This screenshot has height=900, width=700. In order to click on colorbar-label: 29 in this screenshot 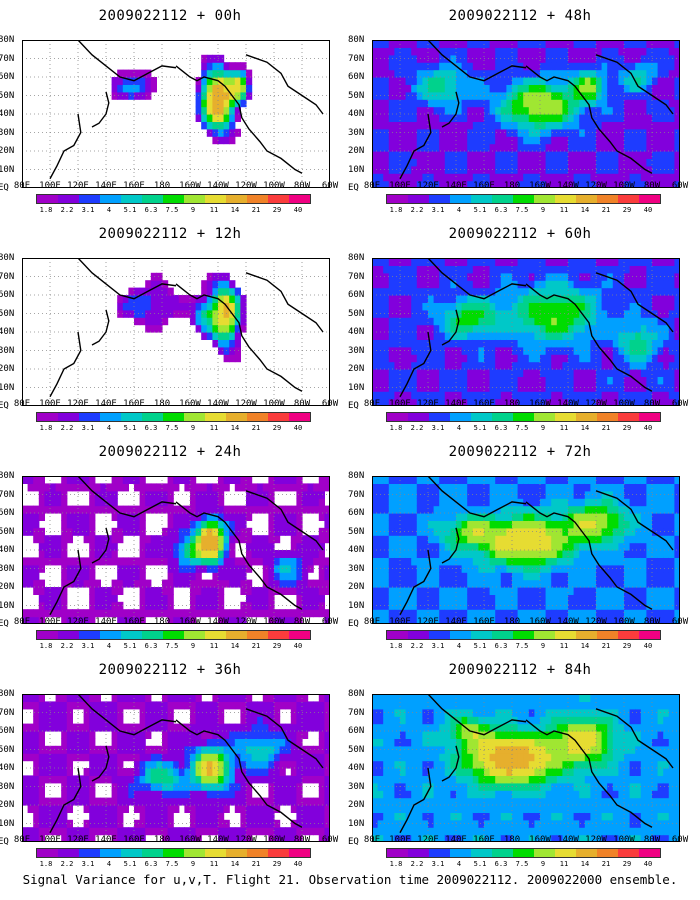, I will do `click(277, 646)`.